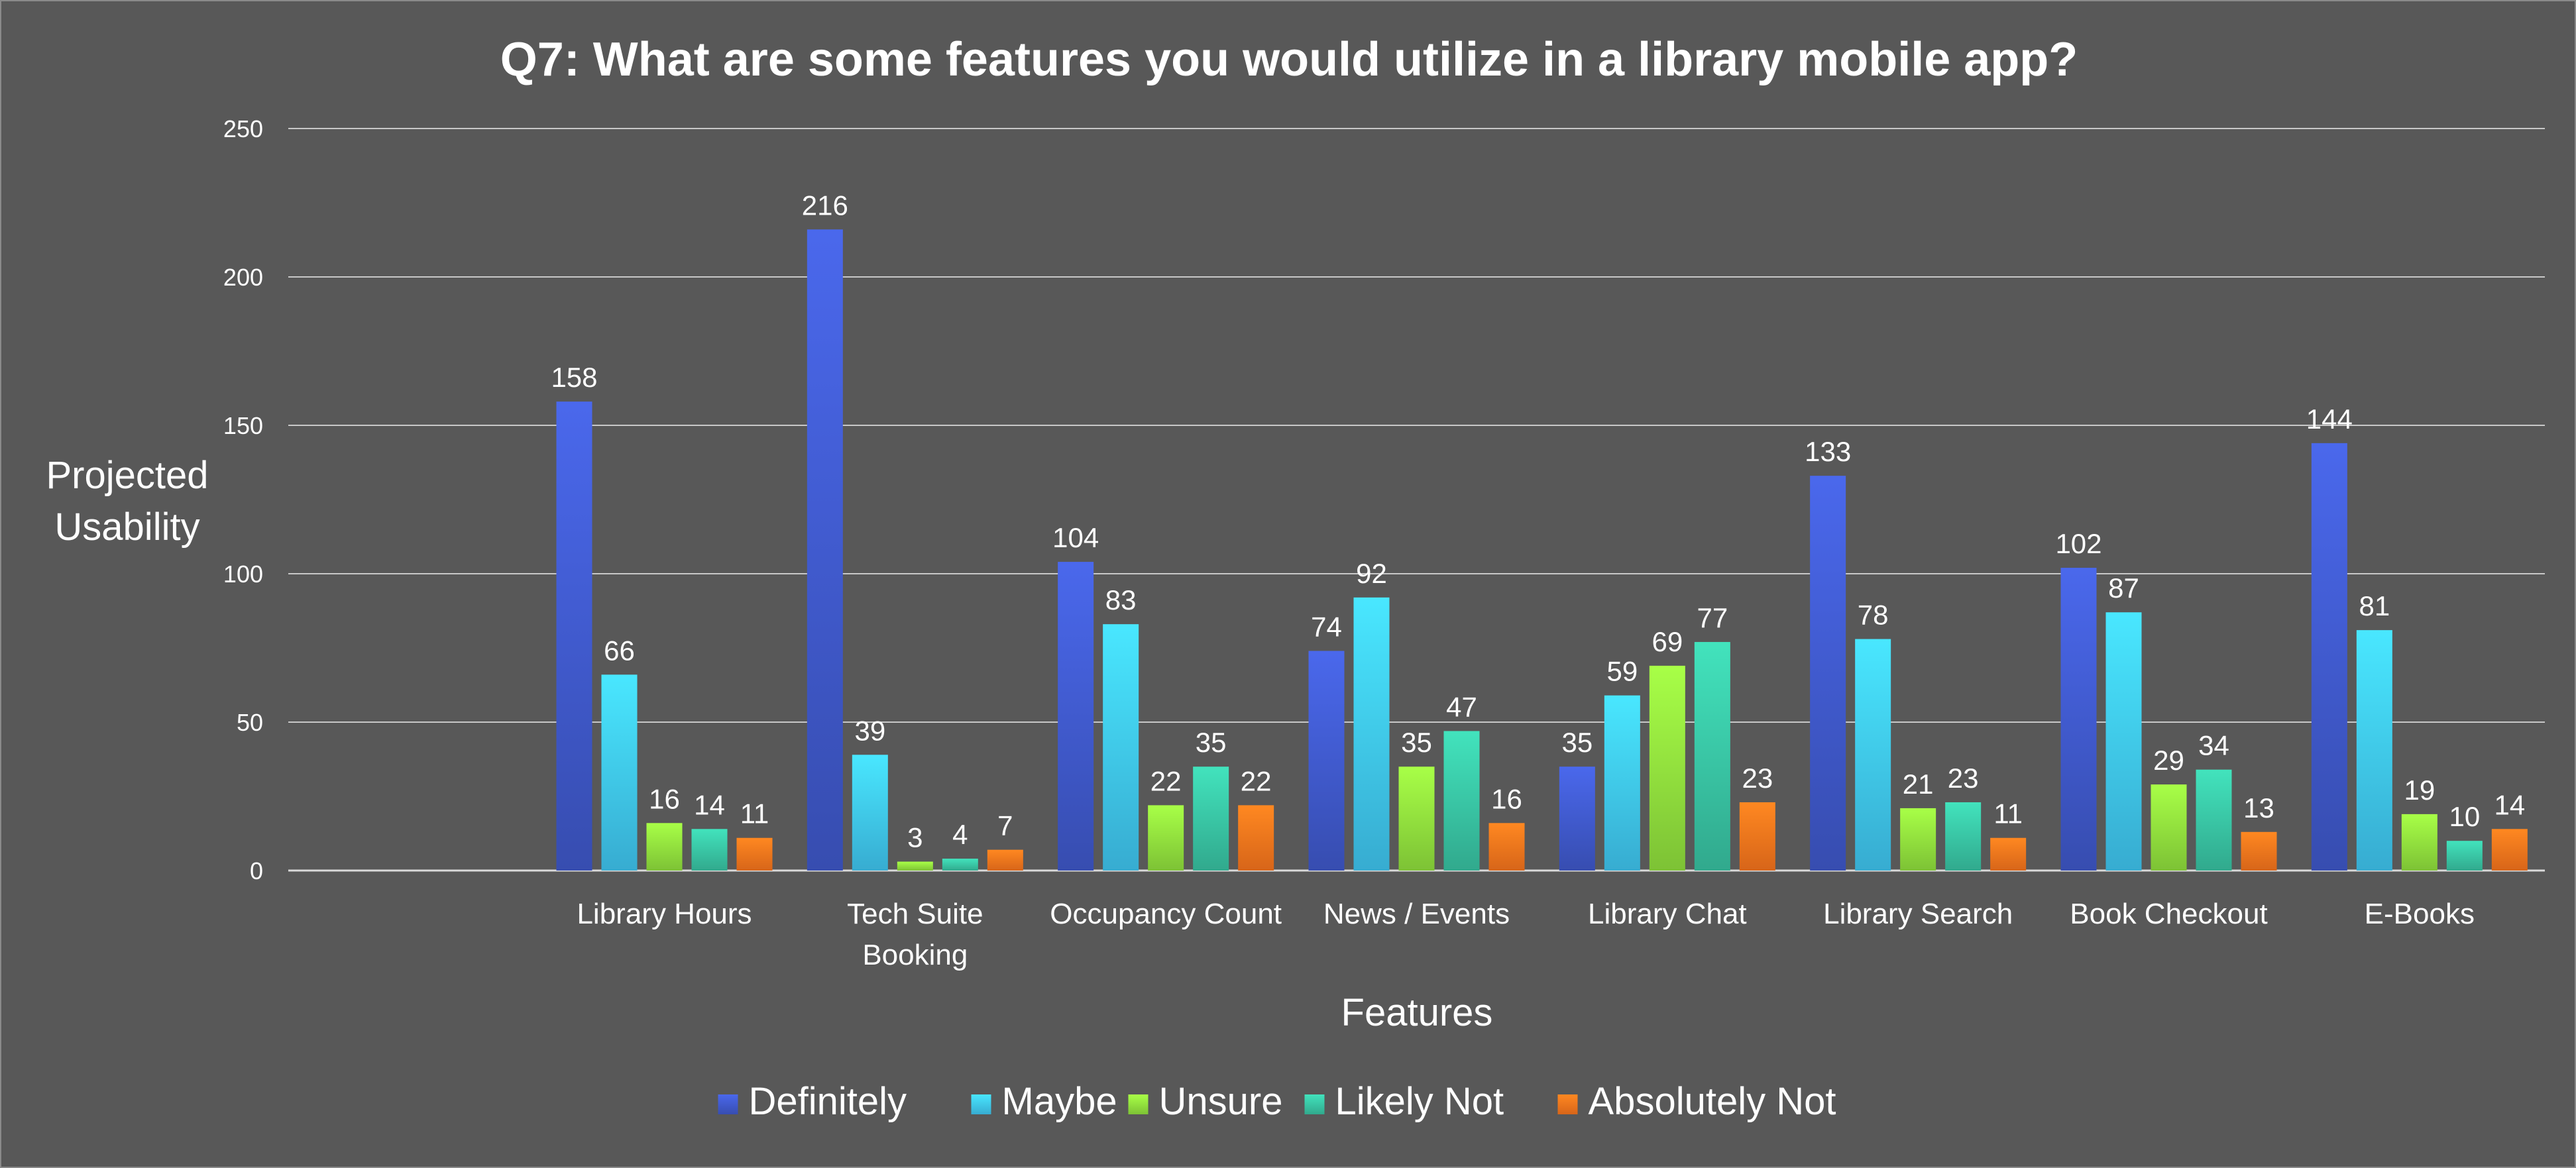 This screenshot has height=1168, width=2576. Describe the element at coordinates (1964, 836) in the screenshot. I see `bar-likely-not-library-search` at that location.